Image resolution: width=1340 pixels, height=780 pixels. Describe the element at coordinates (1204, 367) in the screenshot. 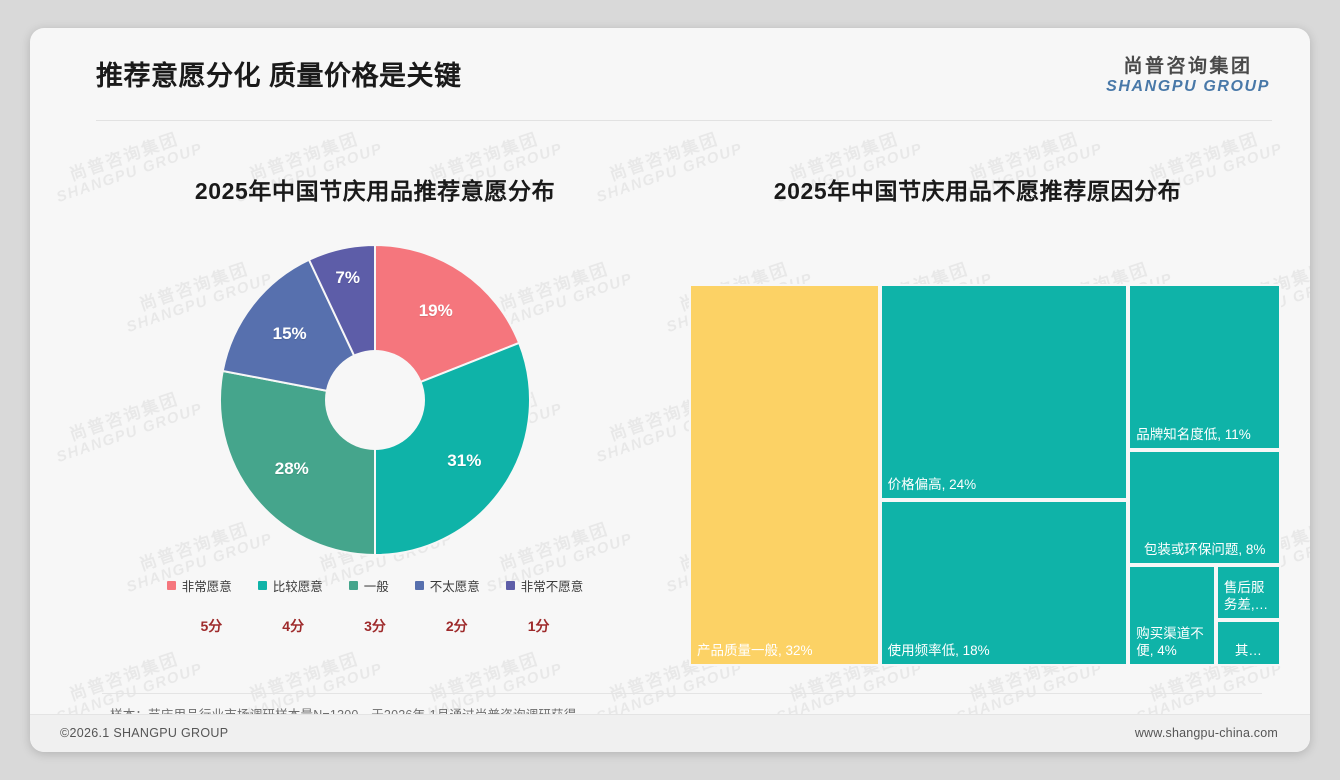

I see `treemap-cell: 品牌知名度低, 11%` at that location.